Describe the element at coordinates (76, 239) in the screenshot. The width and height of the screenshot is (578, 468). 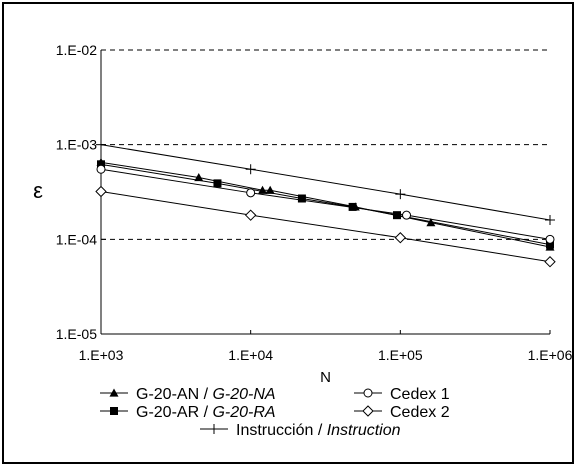
I see `y-tick-label: 1.E-04` at that location.